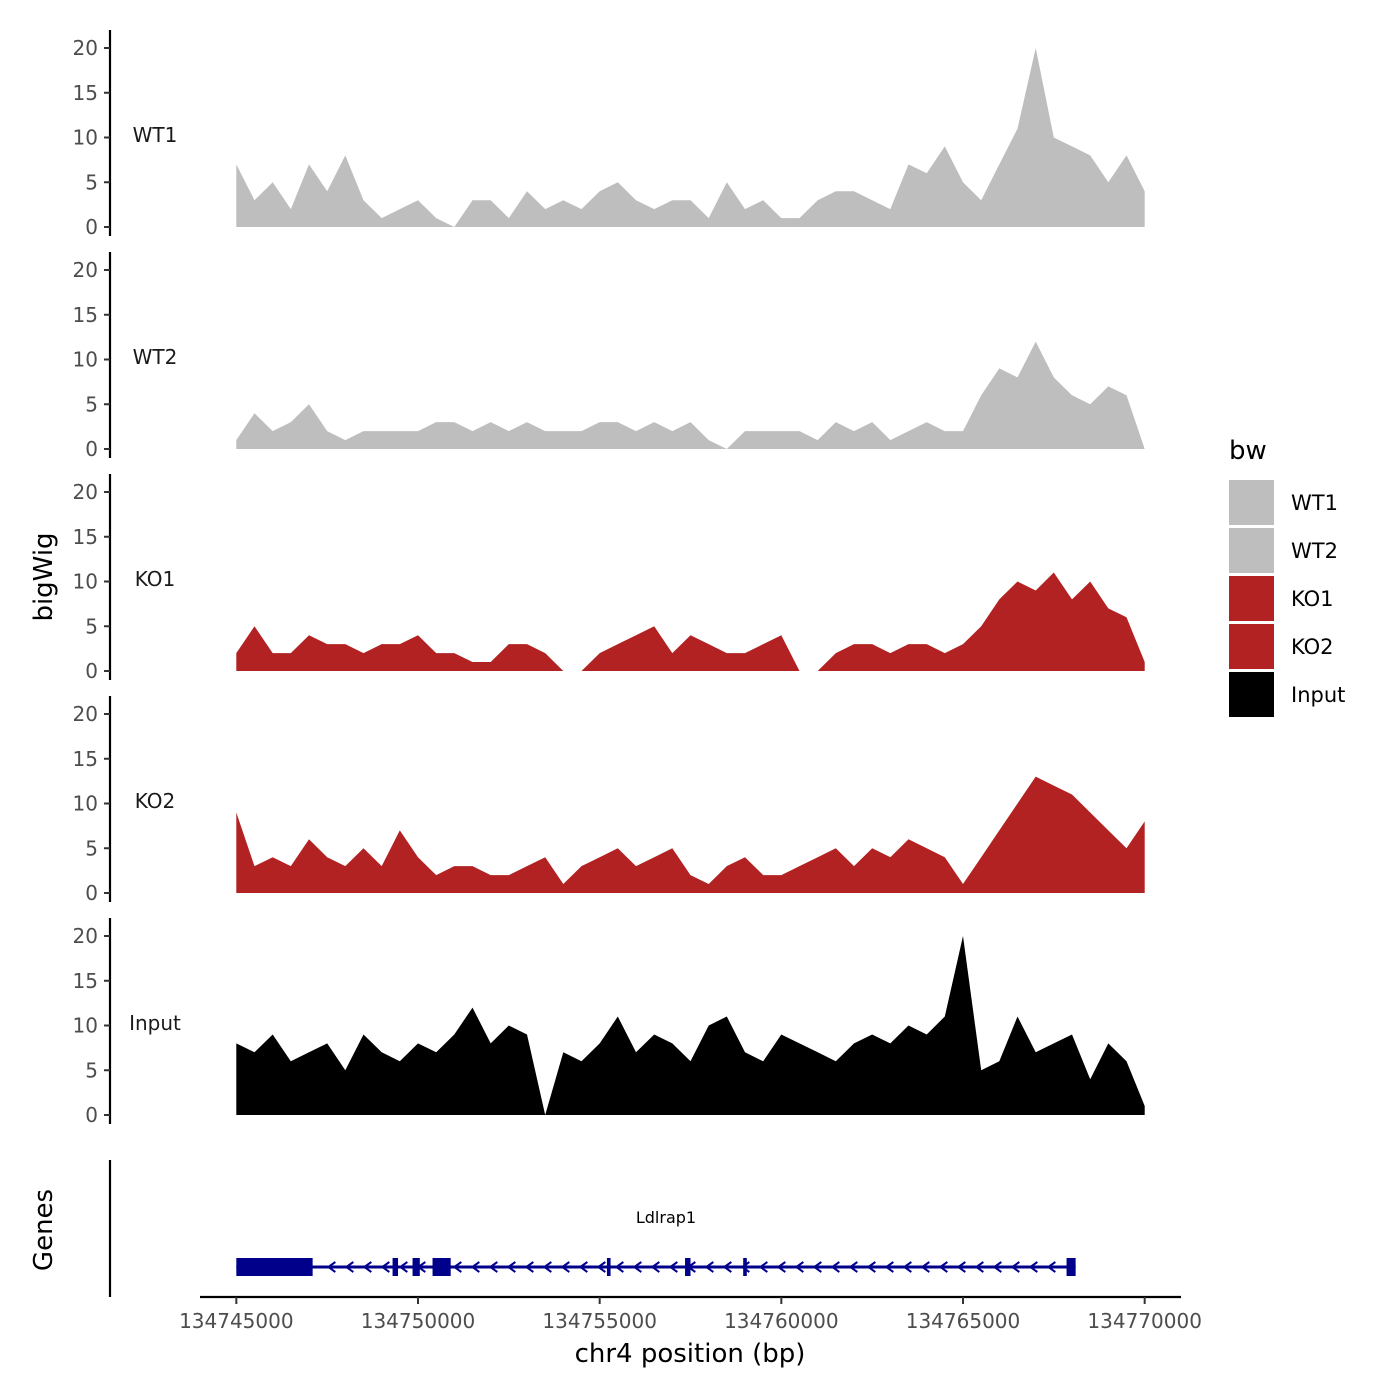 The height and width of the screenshot is (1400, 1400). I want to click on x-axis-title: chr4 position (bp), so click(690, 1354).